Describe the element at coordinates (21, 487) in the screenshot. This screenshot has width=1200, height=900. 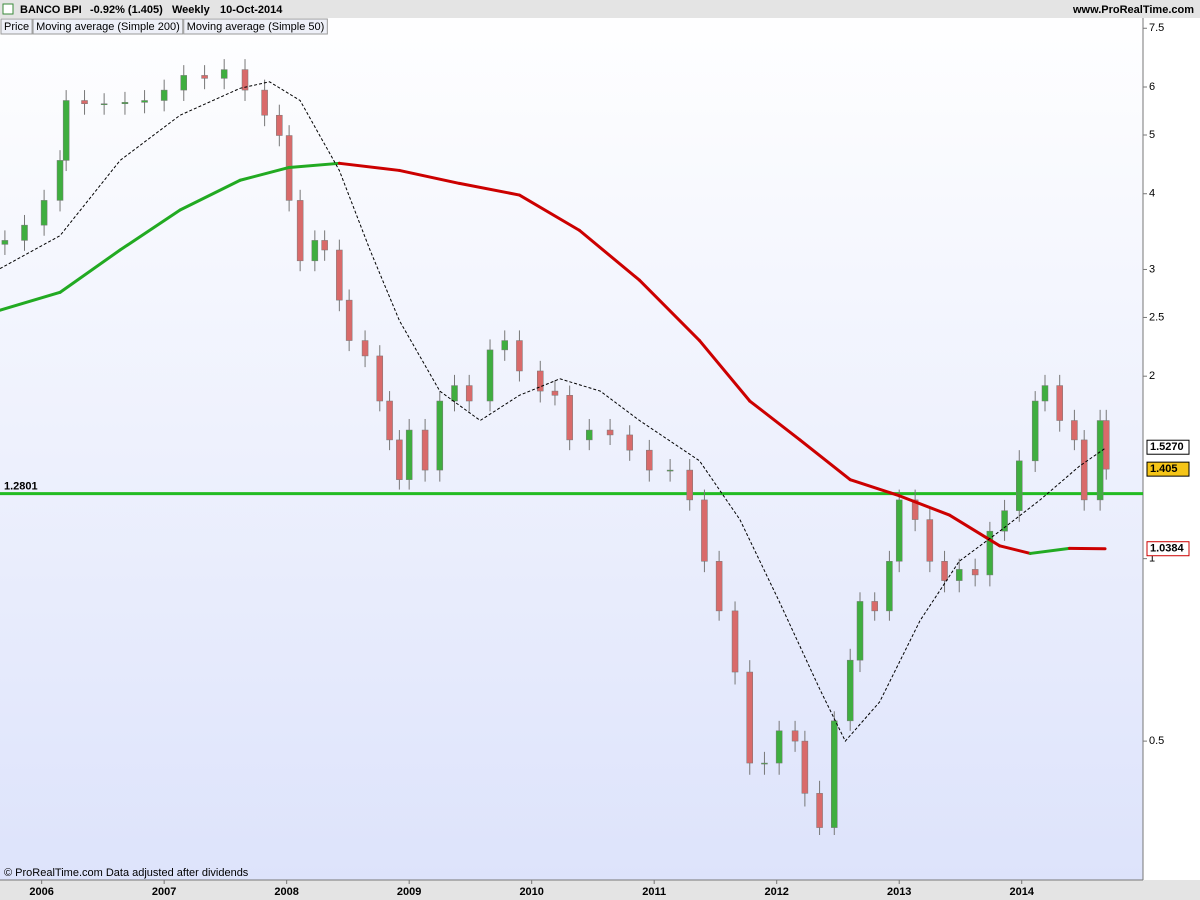
I see `level-label: 1.2801` at that location.